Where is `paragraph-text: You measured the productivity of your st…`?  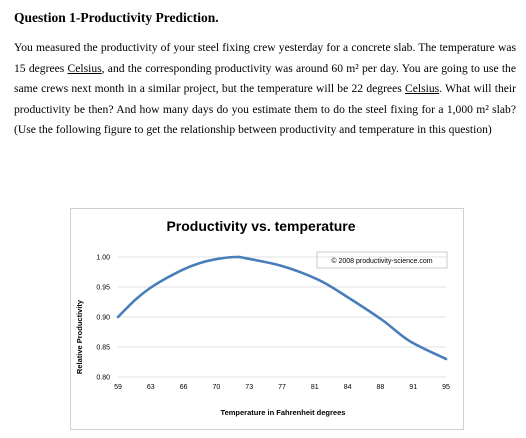 paragraph-text: You measured the productivity of your st… is located at coordinates (265, 58).